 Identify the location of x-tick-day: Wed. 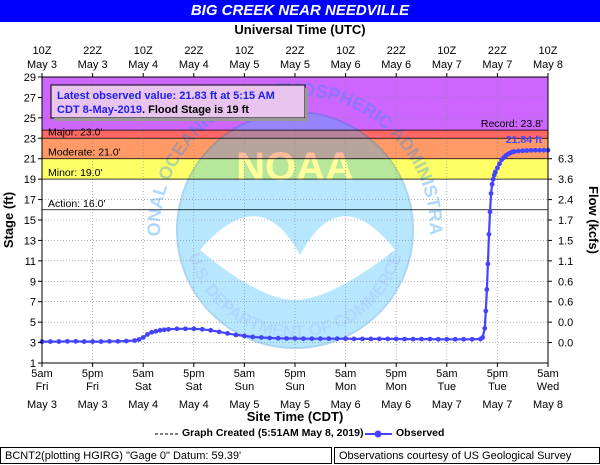
(548, 387).